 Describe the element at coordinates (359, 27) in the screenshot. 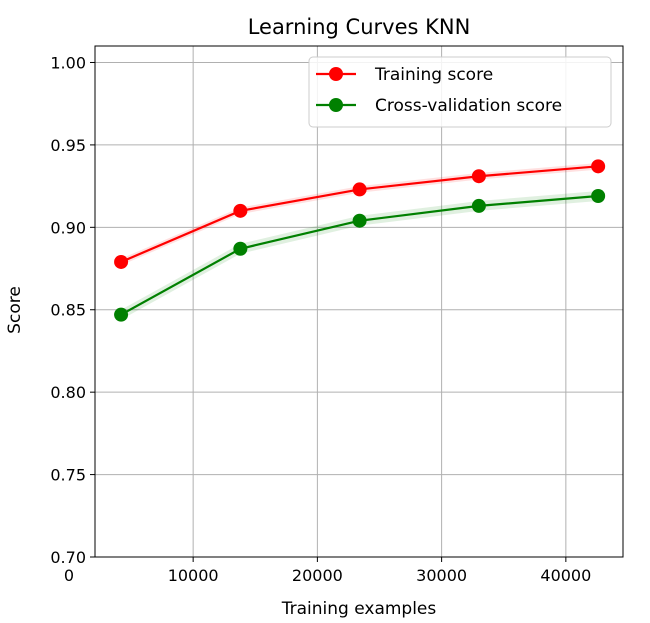

I see `chart-title: Learning Curves KNN` at that location.